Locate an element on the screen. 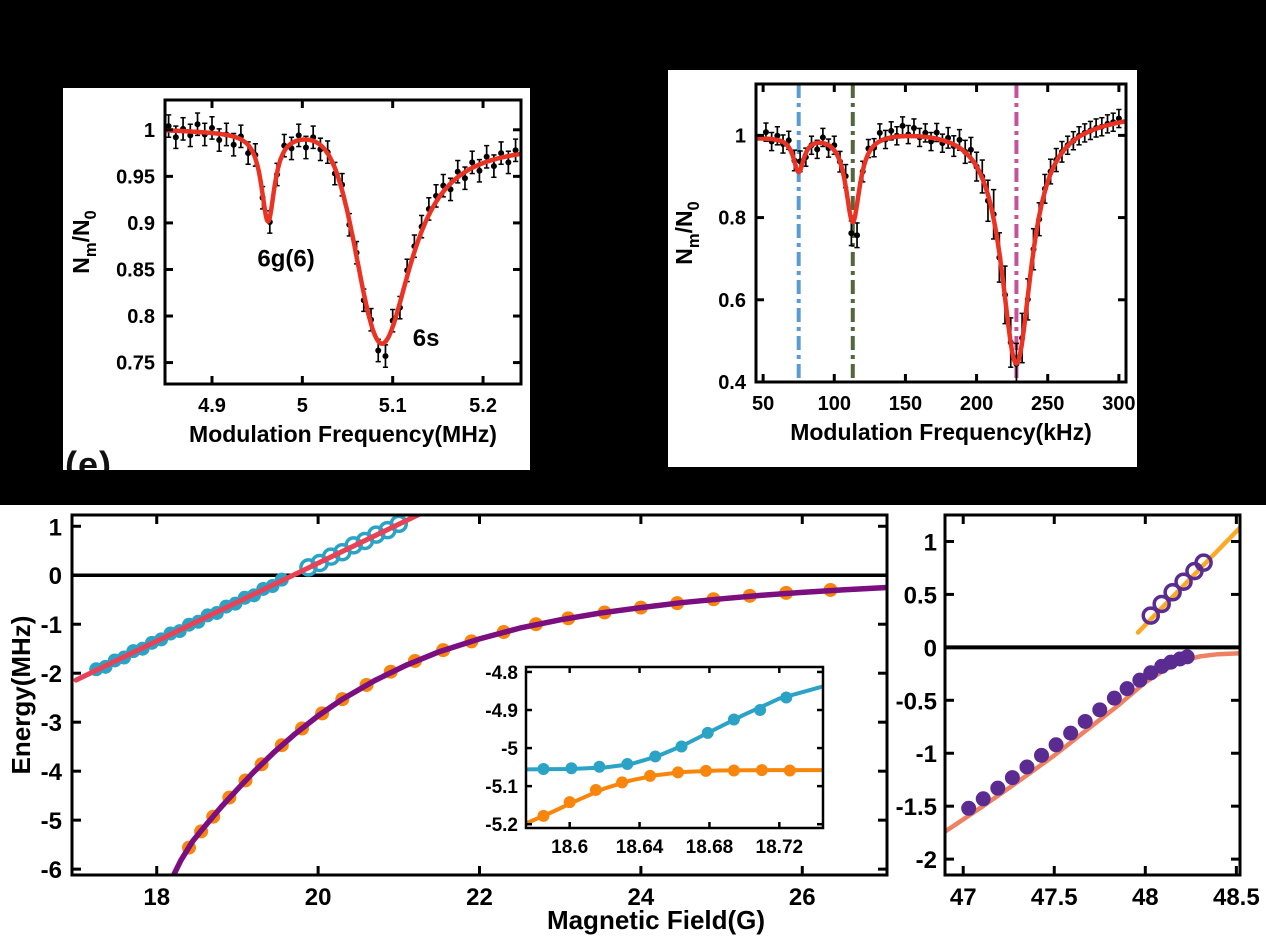 This screenshot has height=943, width=1266. y-tick-label: -4 is located at coordinates (52, 772).